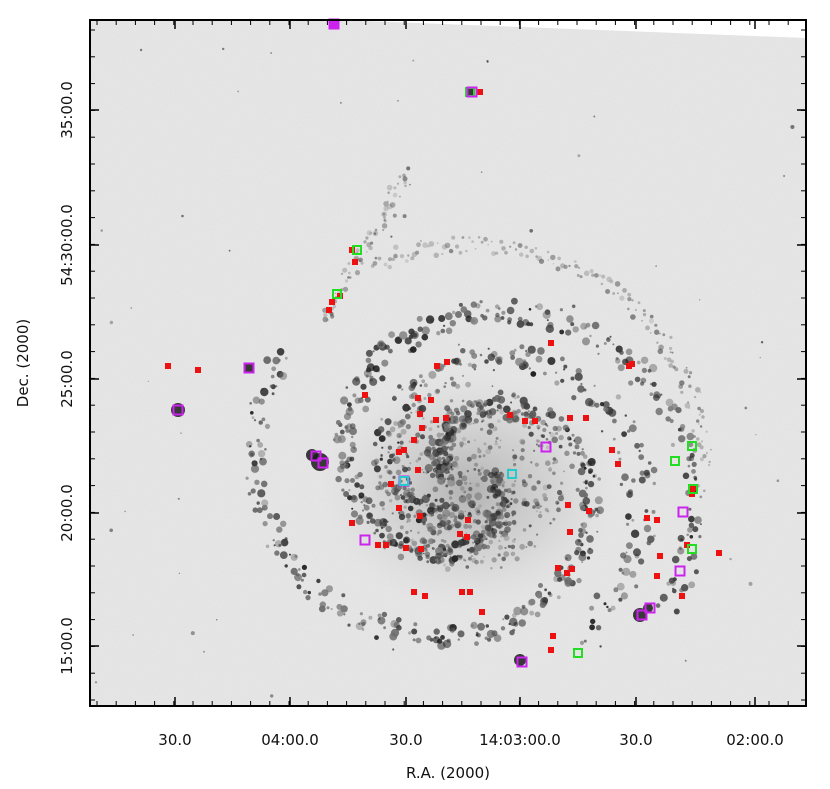 Image resolution: width=830 pixels, height=789 pixels. What do you see at coordinates (573, 29) in the screenshot?
I see `unexposed-region` at bounding box center [573, 29].